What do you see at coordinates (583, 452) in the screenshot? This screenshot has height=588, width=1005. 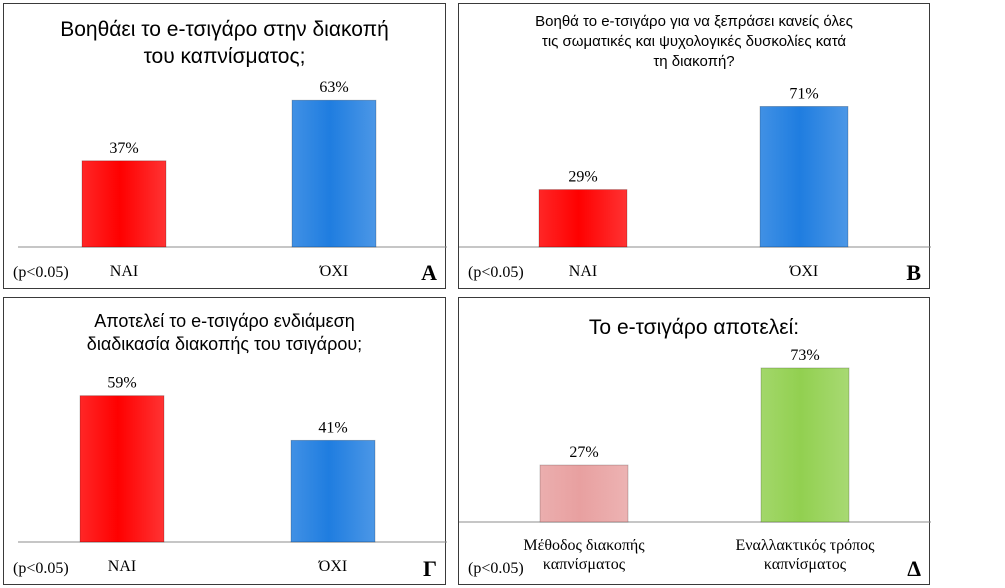 I see `data-label: 27%` at bounding box center [583, 452].